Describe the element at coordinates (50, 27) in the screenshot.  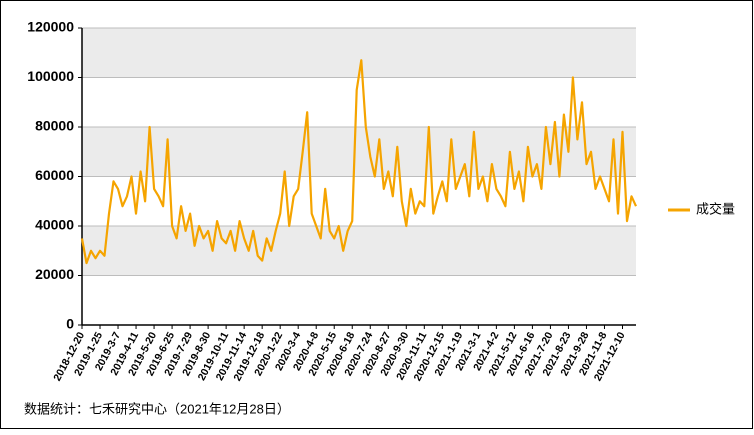
I see `y-tick-label: 120000` at that location.